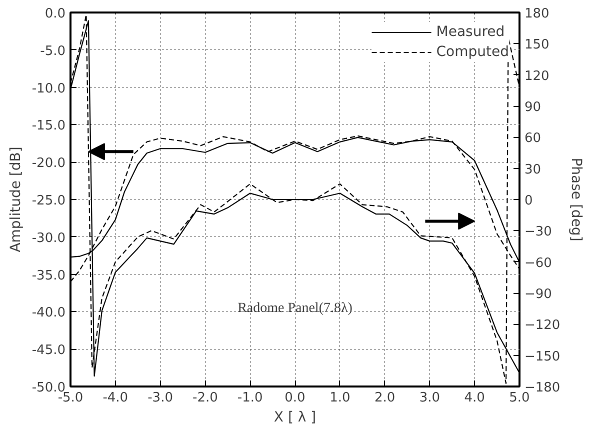 This screenshot has width=599, height=431. Describe the element at coordinates (295, 418) in the screenshot. I see `x-axis-title: X [ λ ]` at that location.